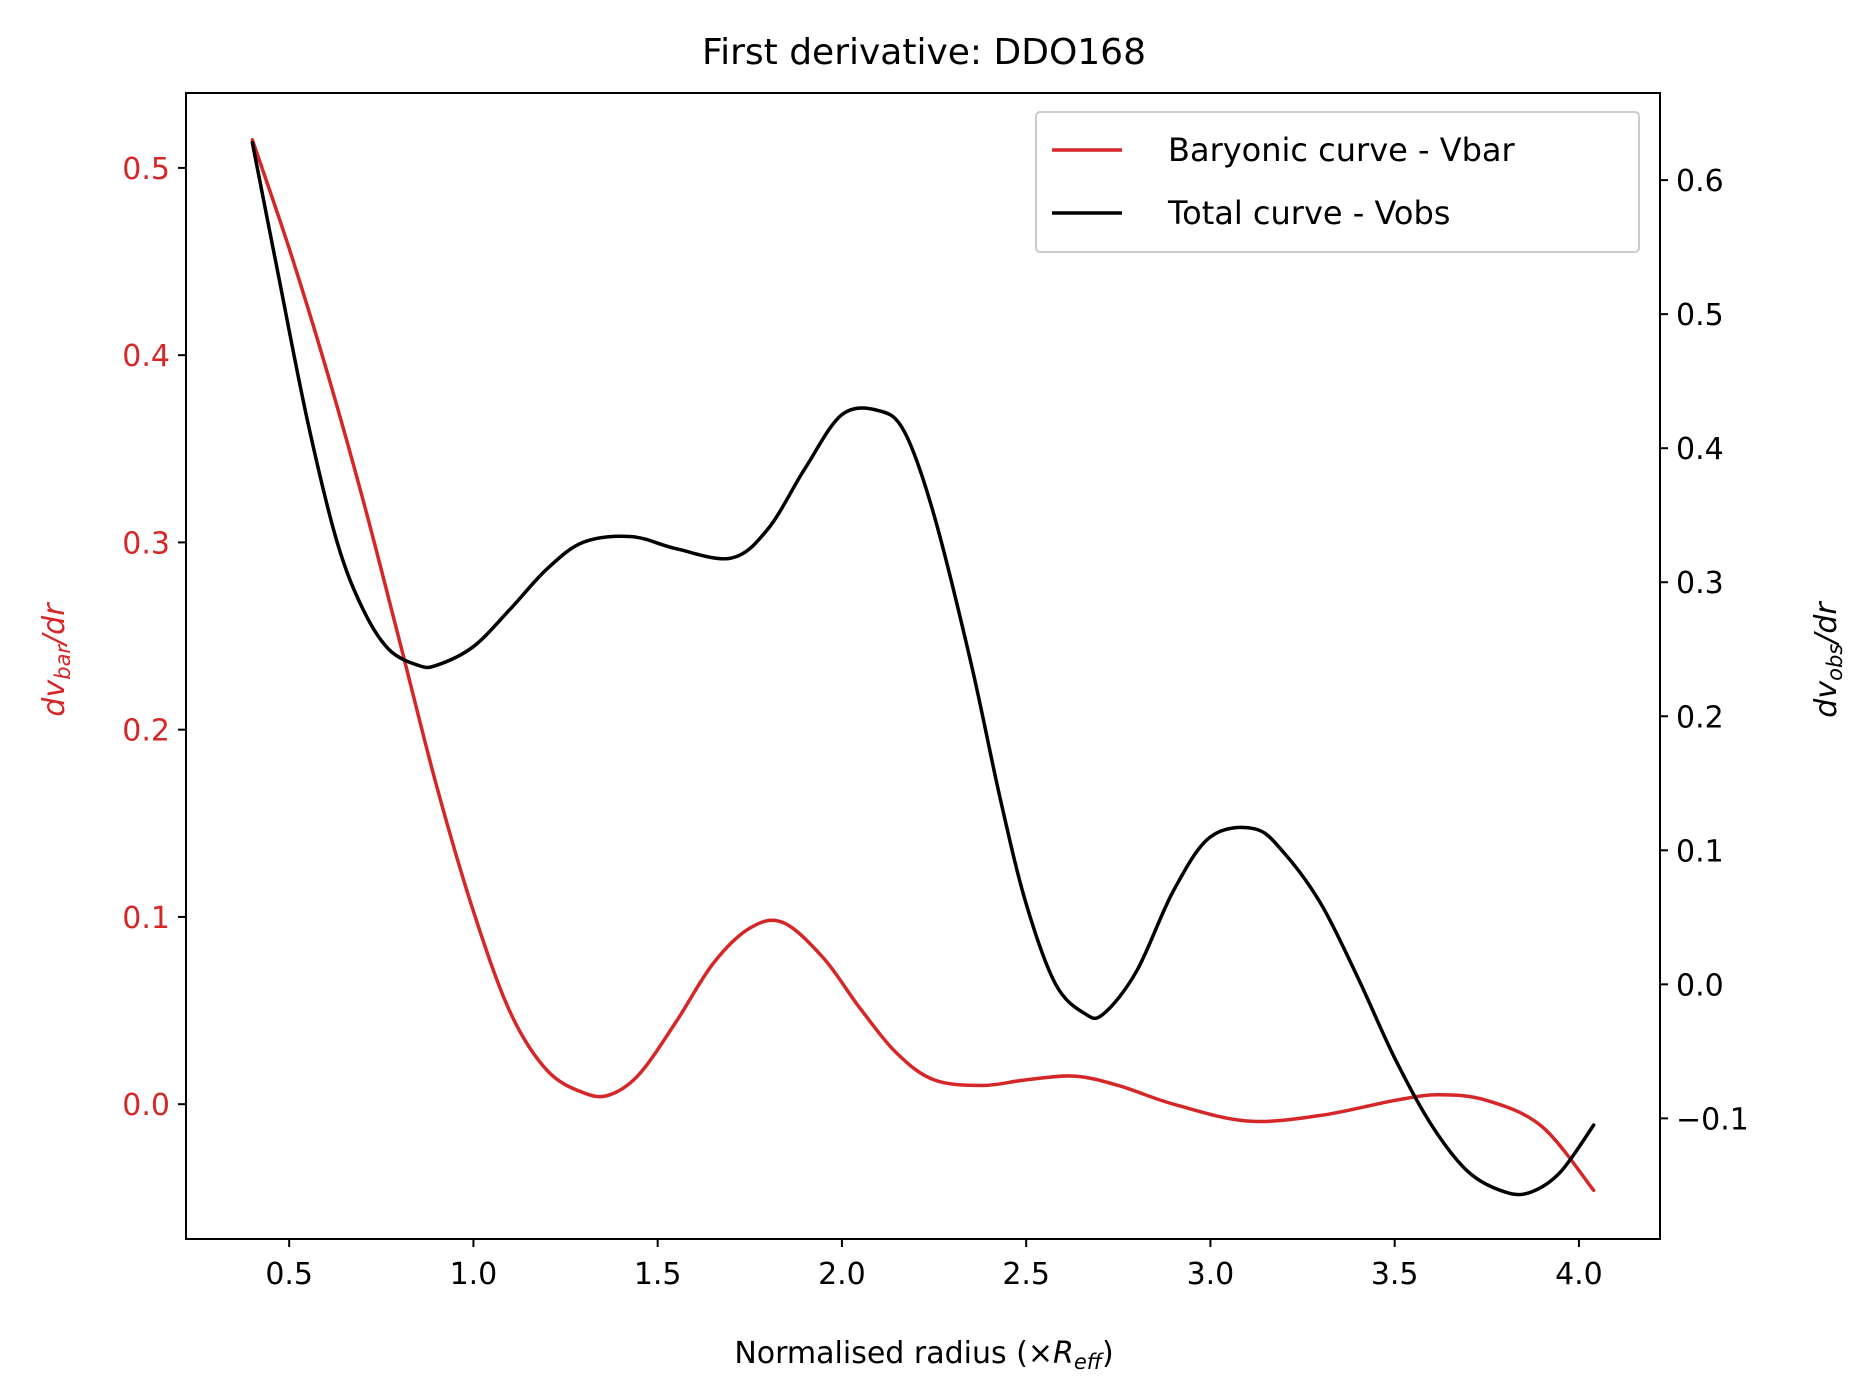  What do you see at coordinates (1700, 315) in the screenshot?
I see `y-right-tick-label: 0.5` at bounding box center [1700, 315].